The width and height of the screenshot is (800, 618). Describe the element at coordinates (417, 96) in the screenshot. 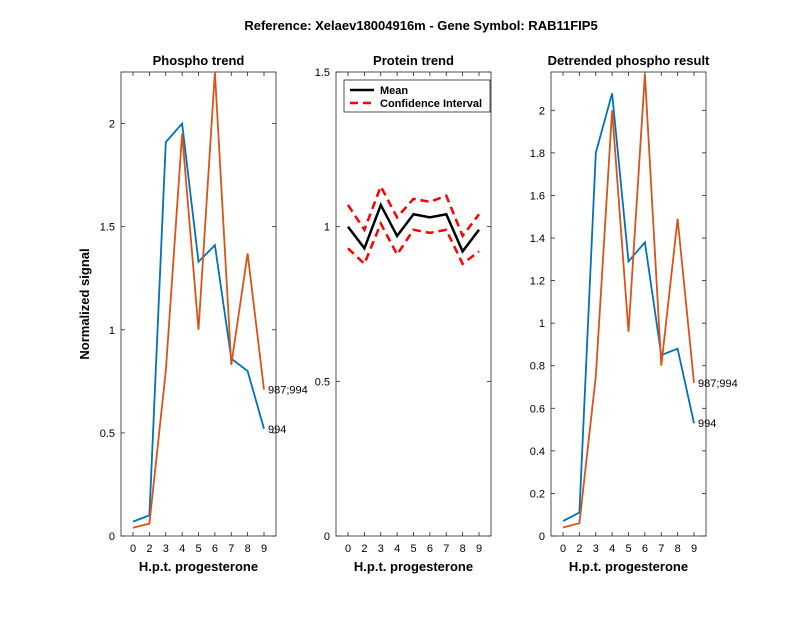

I see `legend-box` at that location.